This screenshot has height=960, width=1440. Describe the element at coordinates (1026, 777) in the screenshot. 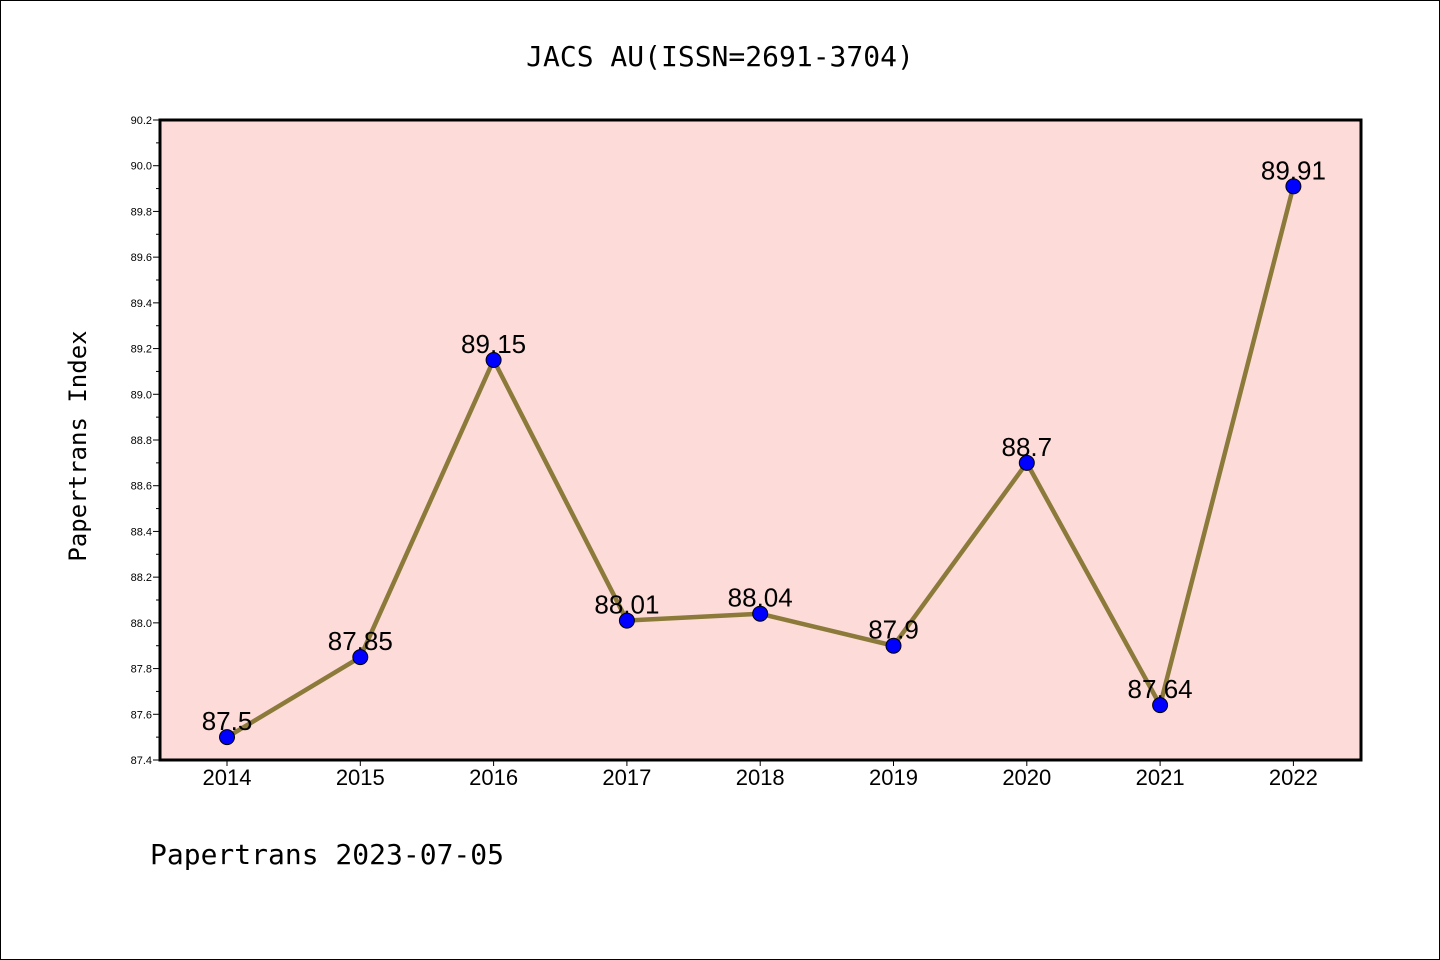

I see `x-tick-label: 2020` at that location.